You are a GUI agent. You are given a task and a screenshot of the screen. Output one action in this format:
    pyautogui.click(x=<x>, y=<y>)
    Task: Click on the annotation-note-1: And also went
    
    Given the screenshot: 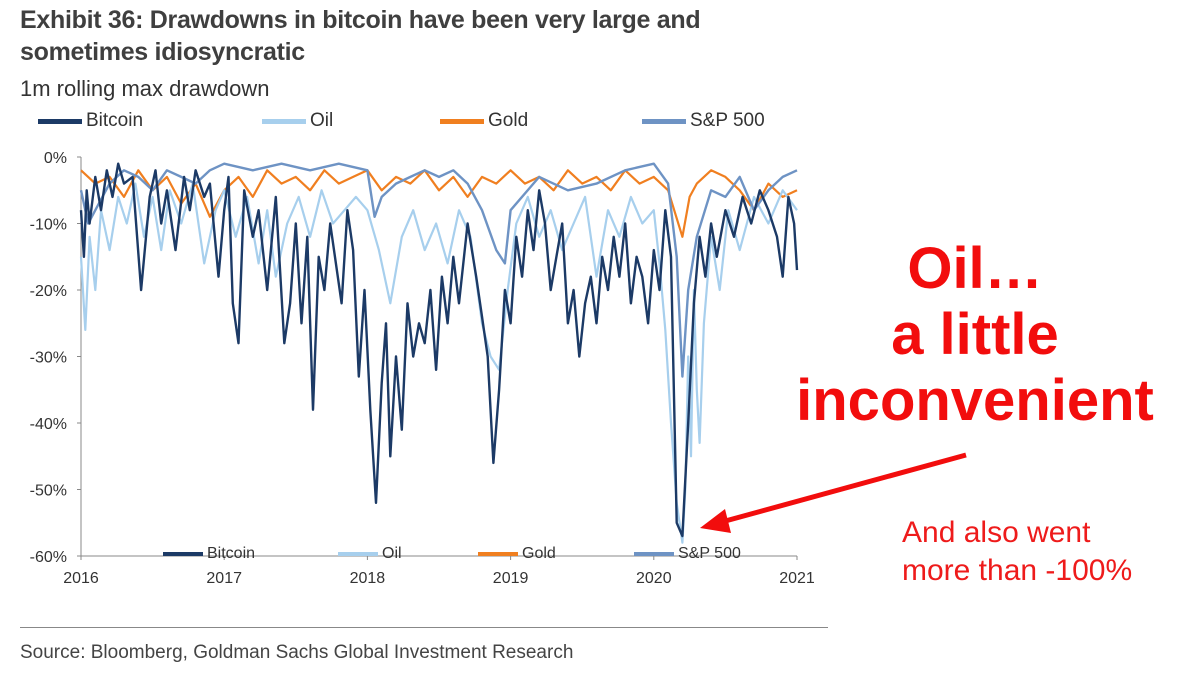 What is the action you would take?
    pyautogui.click(x=996, y=532)
    